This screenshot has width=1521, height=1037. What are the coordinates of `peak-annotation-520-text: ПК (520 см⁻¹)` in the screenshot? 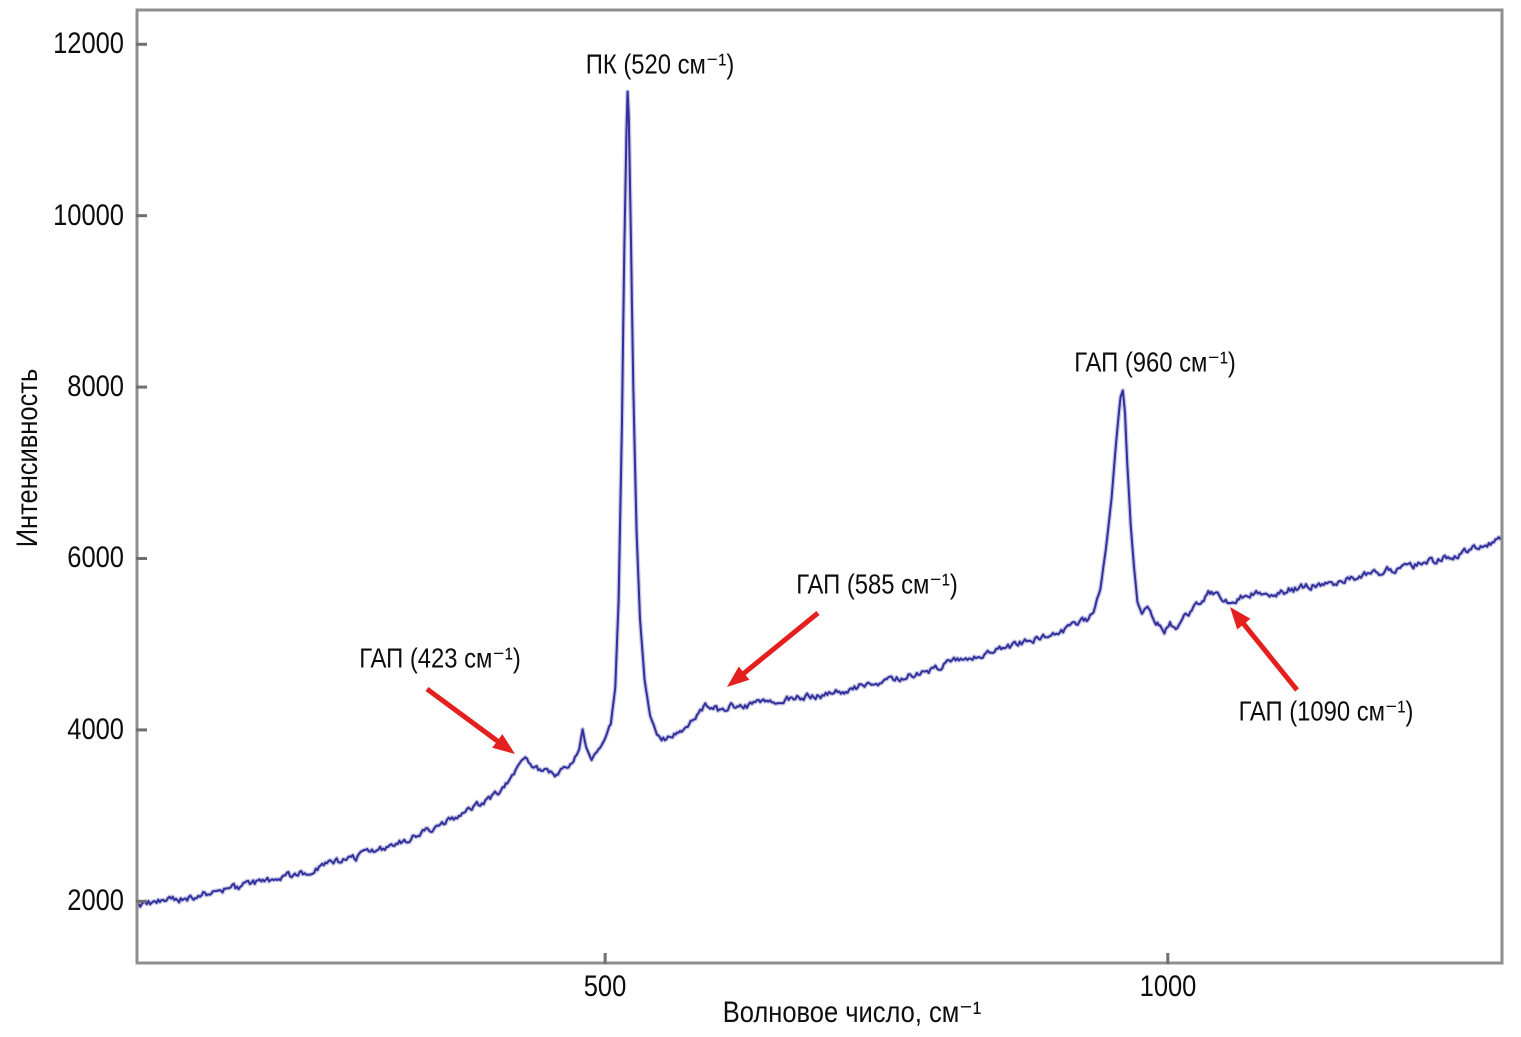 It's located at (660, 64).